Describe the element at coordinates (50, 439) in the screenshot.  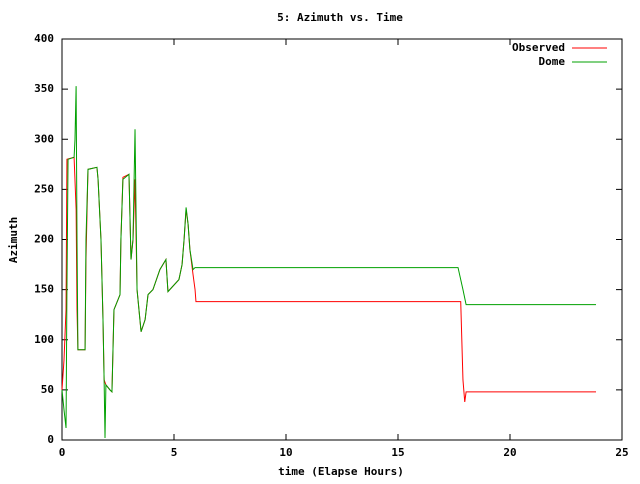
I see `y-tick-label: 0` at that location.